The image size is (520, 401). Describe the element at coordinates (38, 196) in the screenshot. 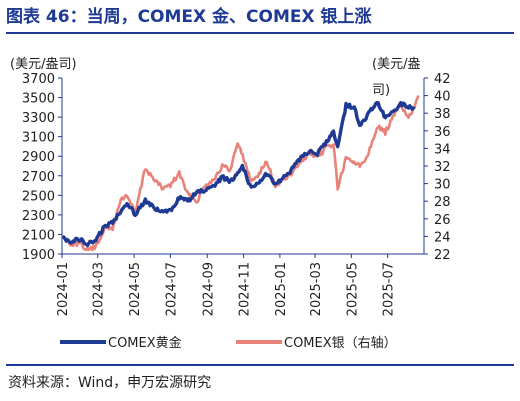

I see `left-tick-label: 2500` at that location.